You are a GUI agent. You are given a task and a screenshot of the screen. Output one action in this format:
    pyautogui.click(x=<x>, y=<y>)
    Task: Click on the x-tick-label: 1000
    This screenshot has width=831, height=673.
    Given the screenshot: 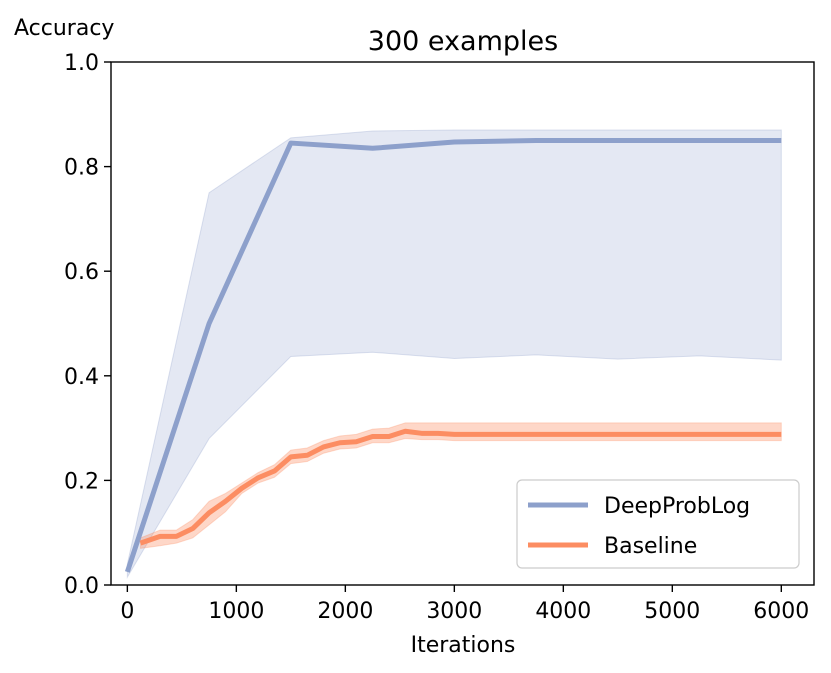 What is the action you would take?
    pyautogui.click(x=236, y=611)
    